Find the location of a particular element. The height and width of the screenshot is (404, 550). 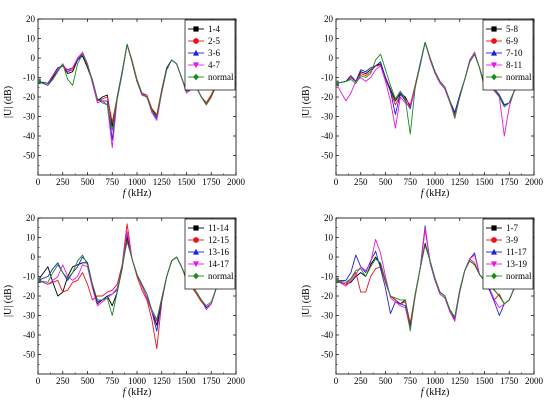

legend-label: 14-17 is located at coordinates (218, 264).